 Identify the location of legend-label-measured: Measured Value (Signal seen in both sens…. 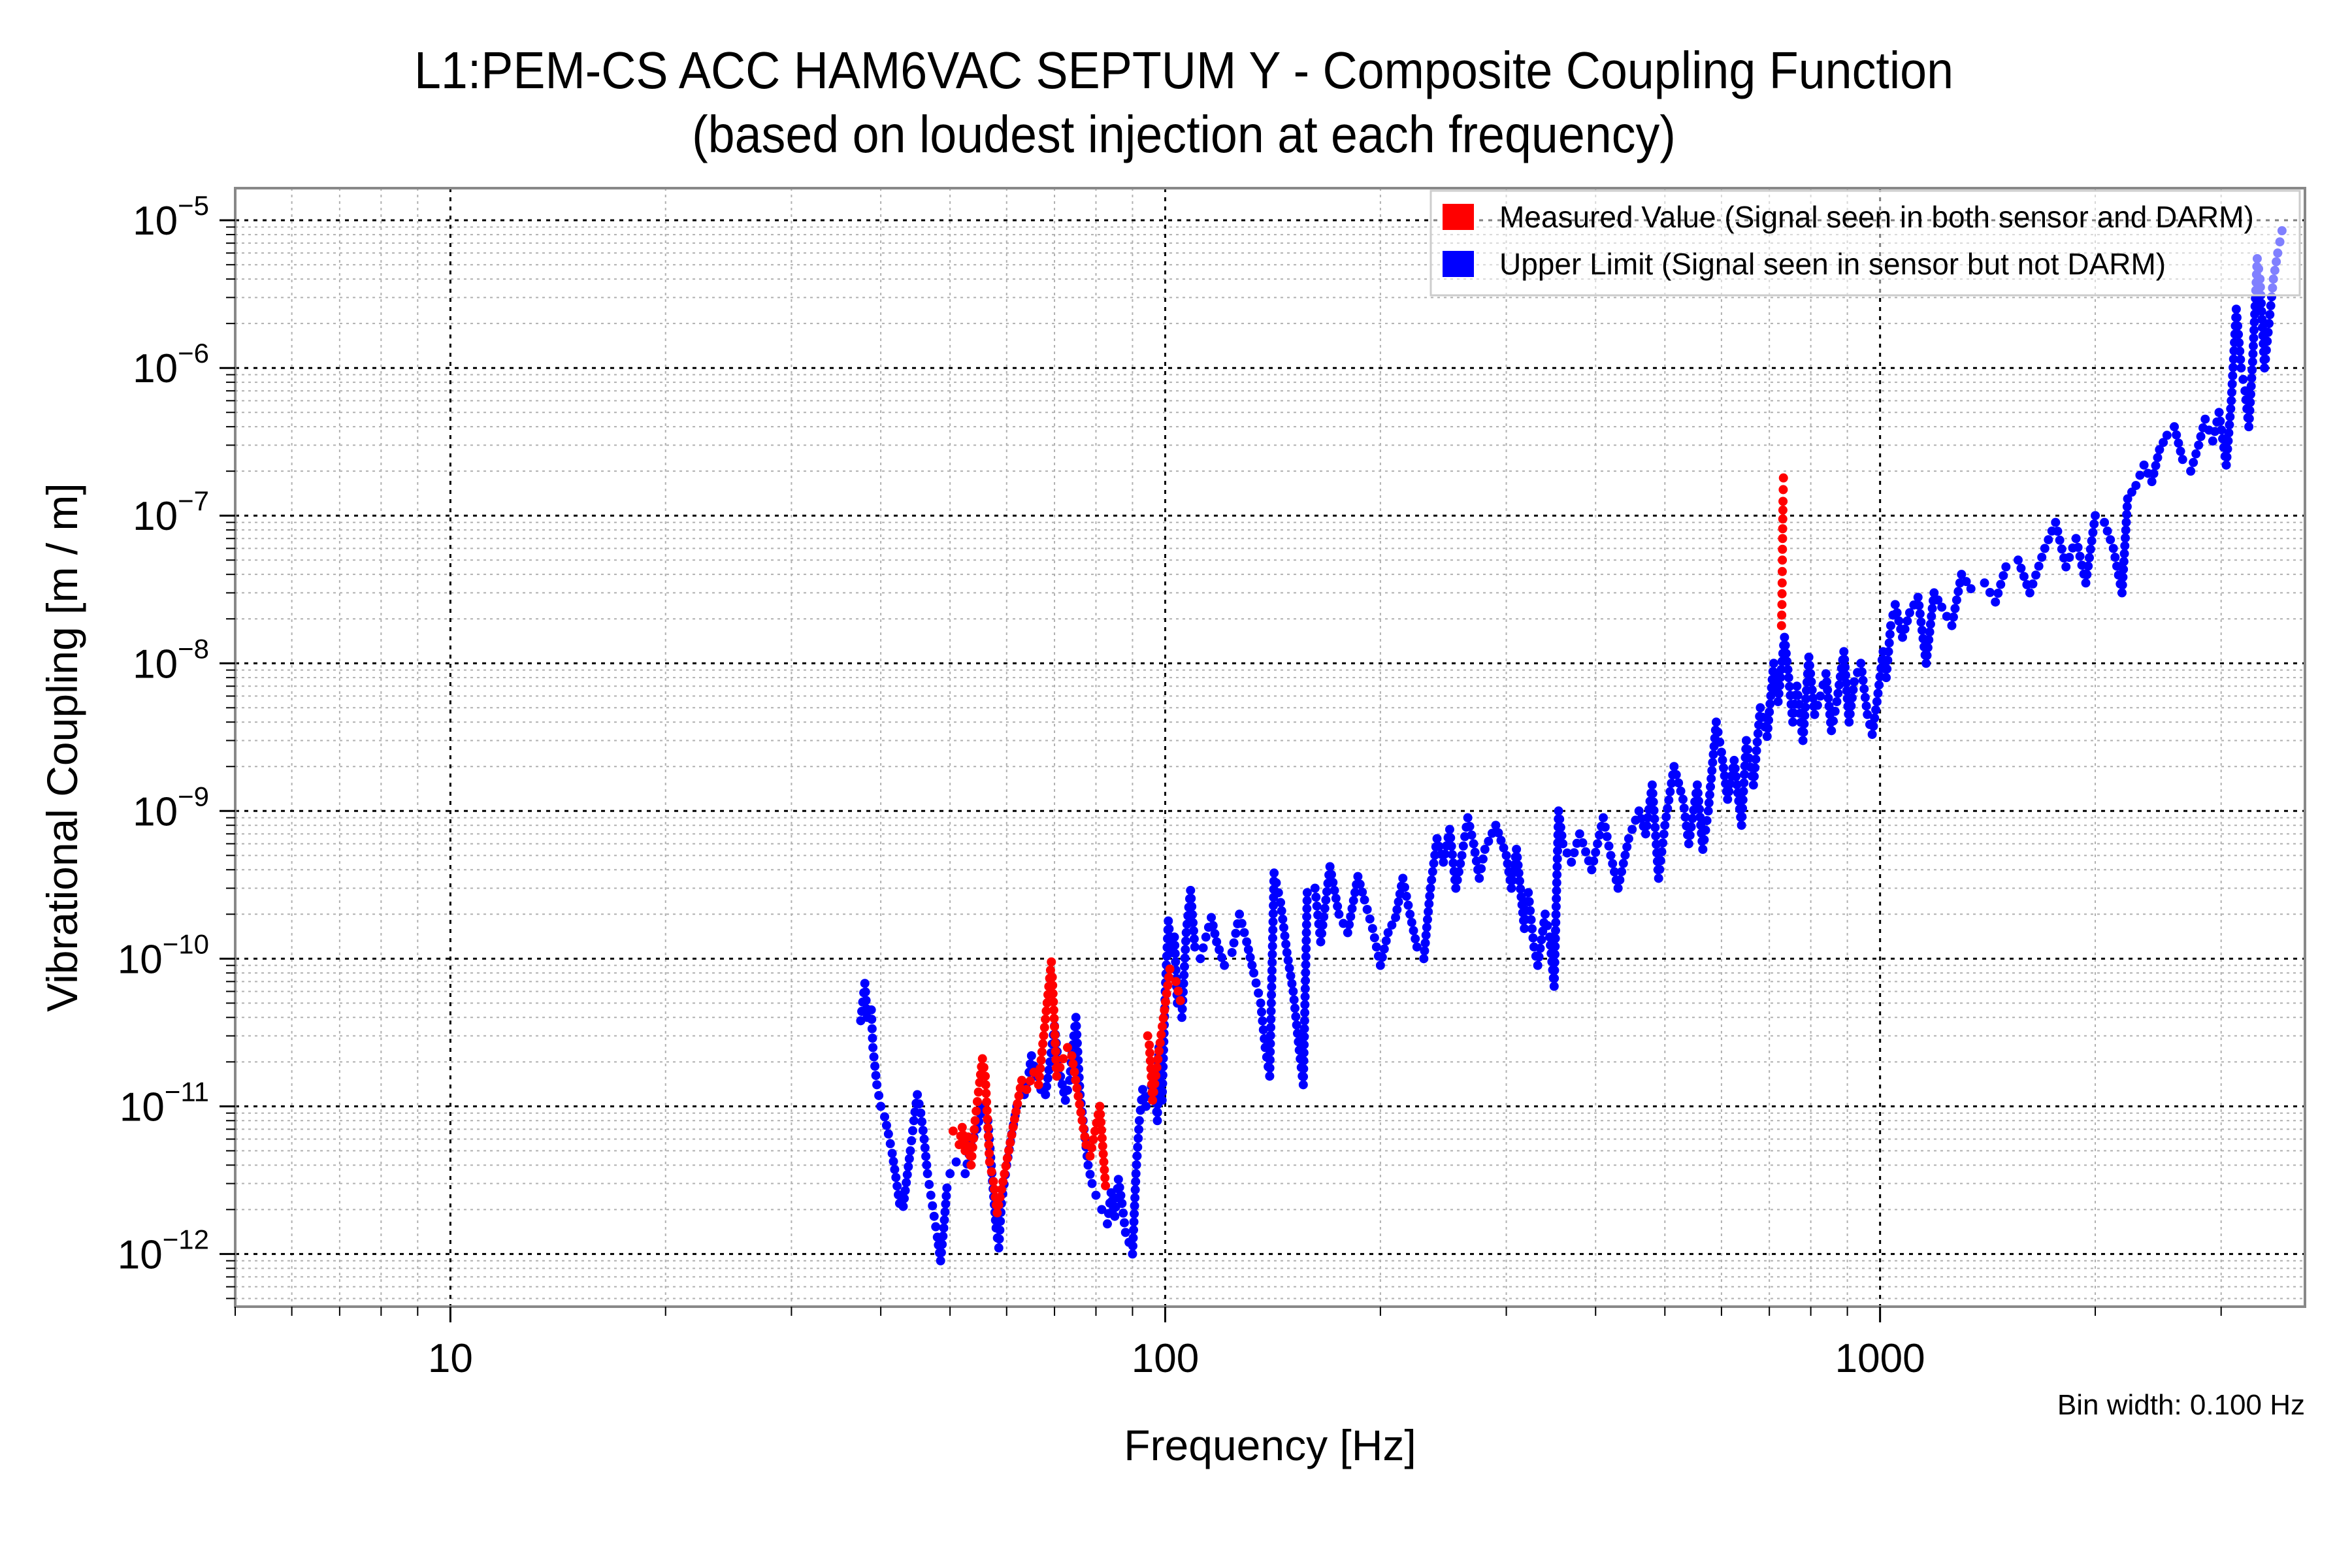
(1876, 217).